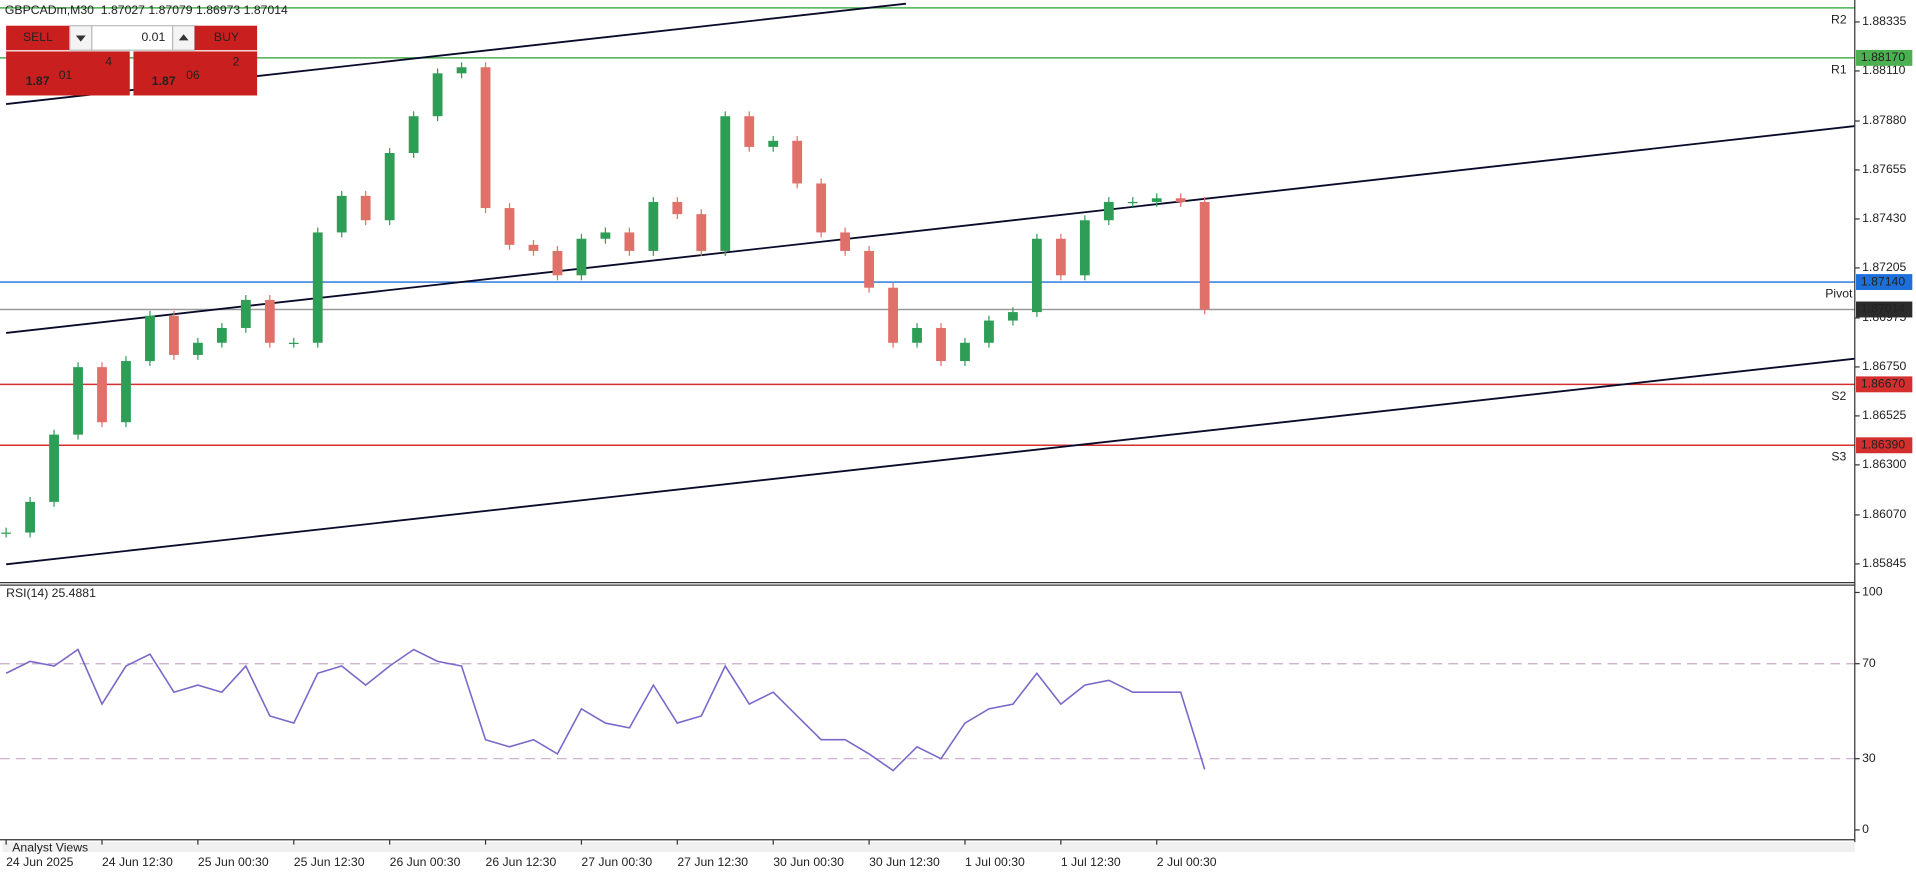 The image size is (1916, 874). Describe the element at coordinates (1872, 592) in the screenshot. I see `y-tick-label: 100` at that location.